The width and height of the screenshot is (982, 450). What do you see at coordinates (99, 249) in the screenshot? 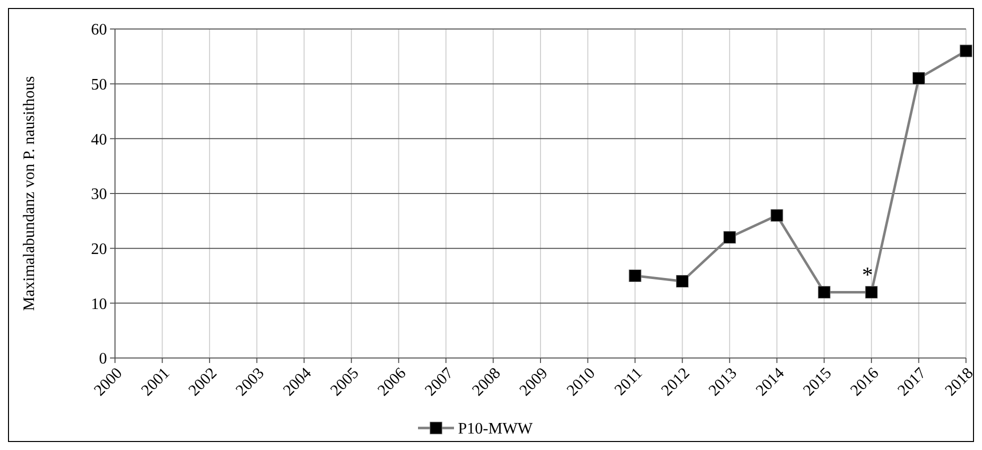
I see `y-tick-label: 20` at bounding box center [99, 249].